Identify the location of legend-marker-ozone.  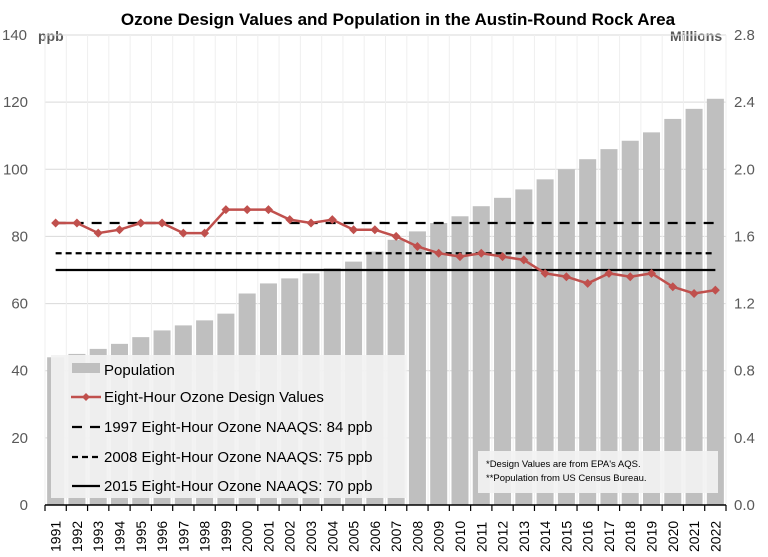
(86, 397).